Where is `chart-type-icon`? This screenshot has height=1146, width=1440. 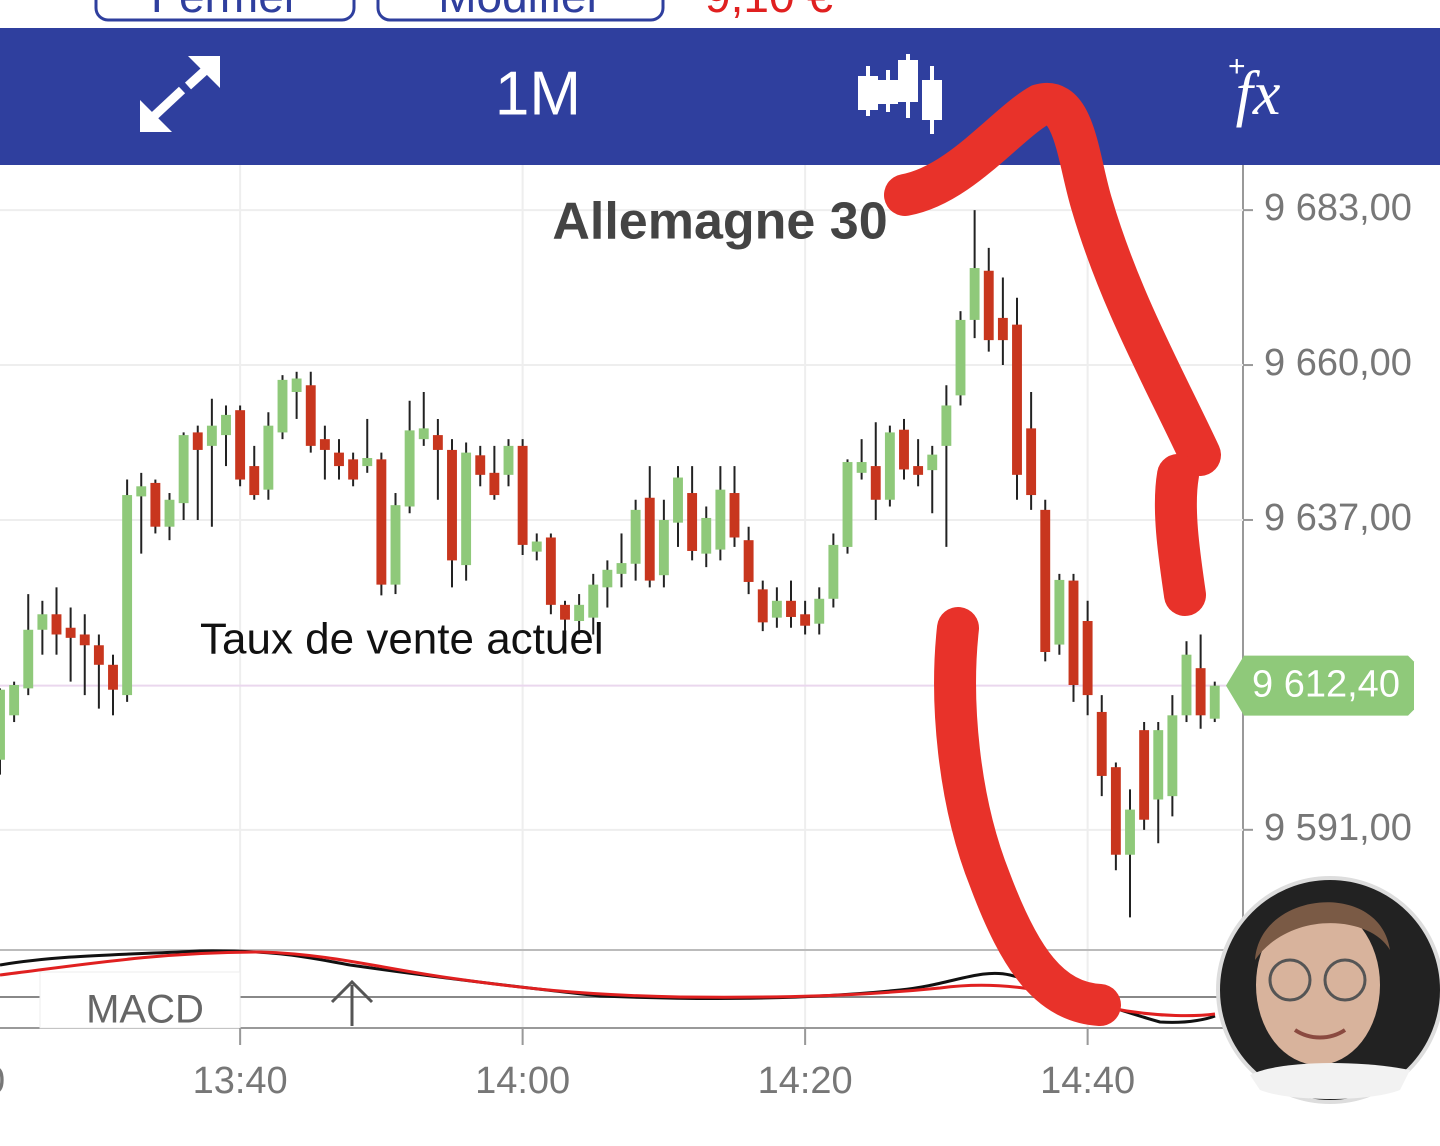 chart-type-icon is located at coordinates (900, 94).